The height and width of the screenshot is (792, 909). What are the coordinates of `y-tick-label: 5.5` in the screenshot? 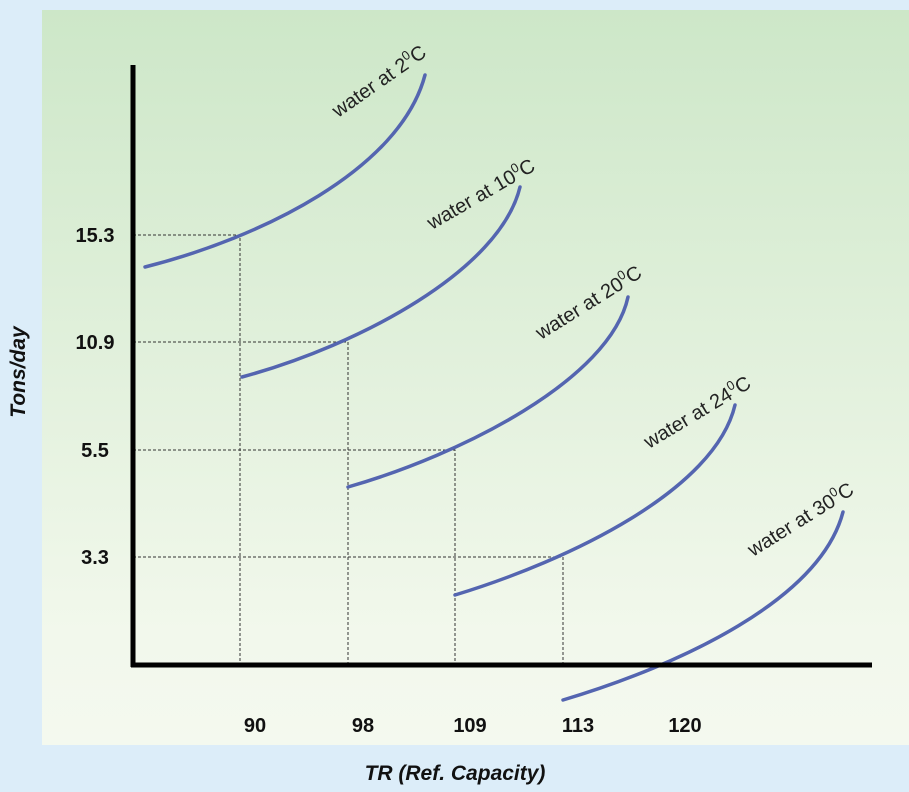 It's located at (95, 451).